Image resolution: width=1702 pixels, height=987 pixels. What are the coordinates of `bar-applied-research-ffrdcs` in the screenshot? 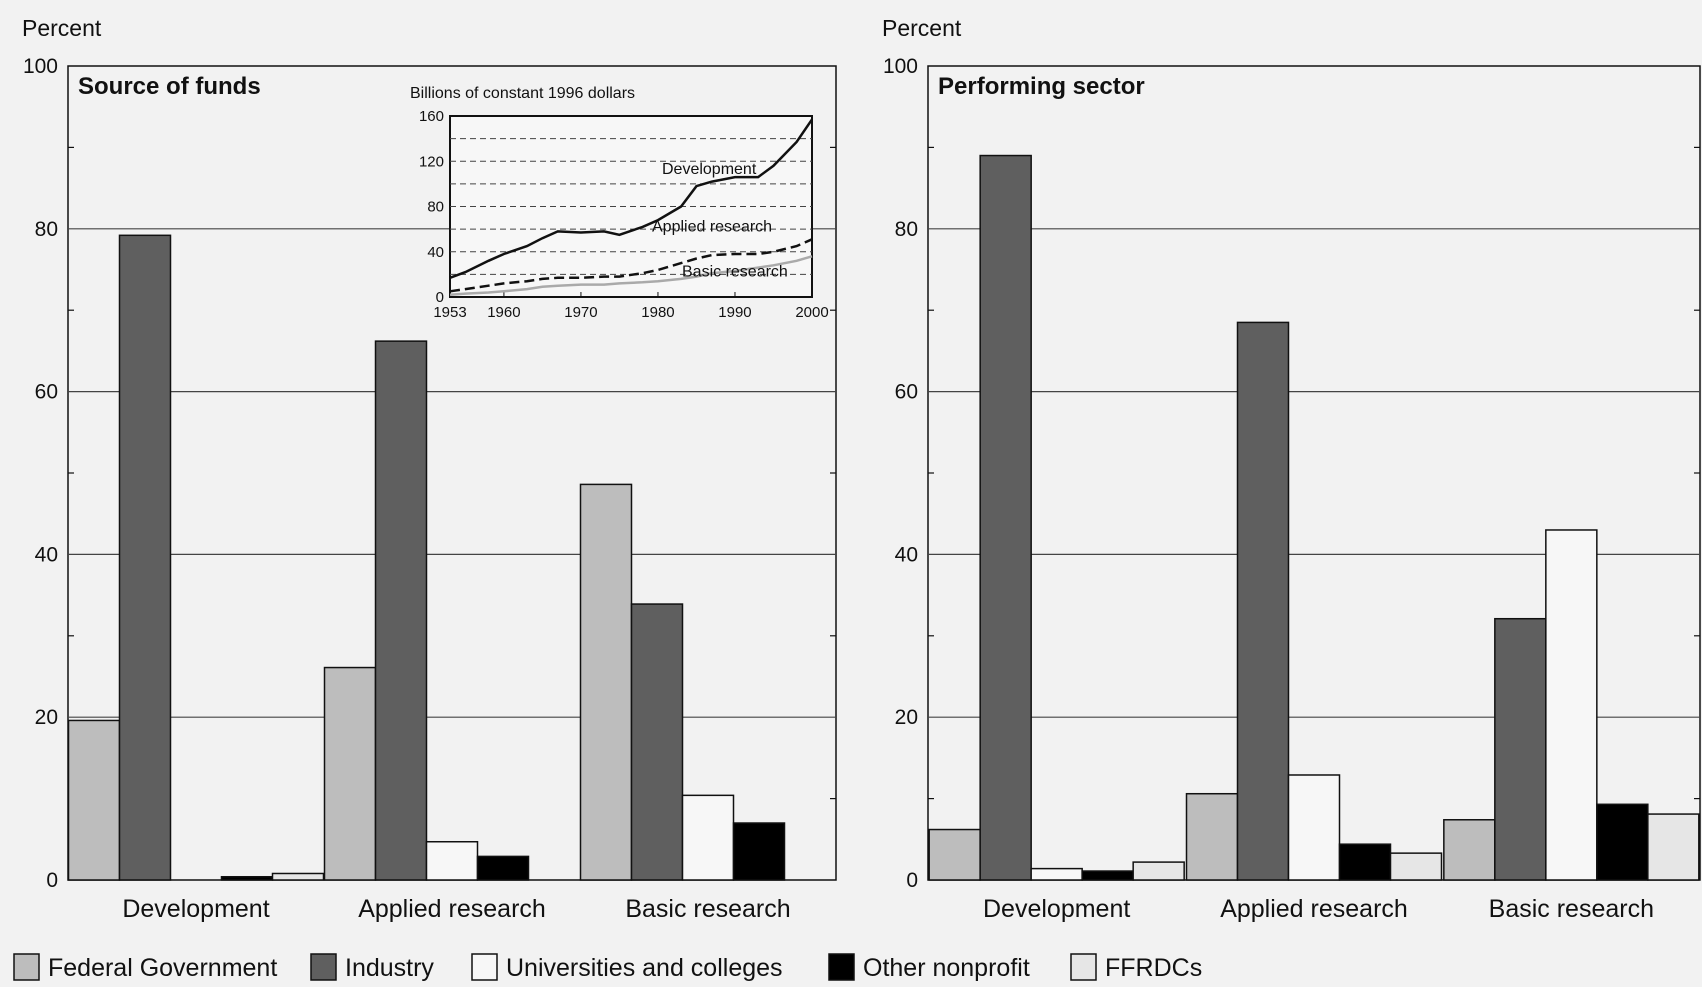 It's located at (1416, 866).